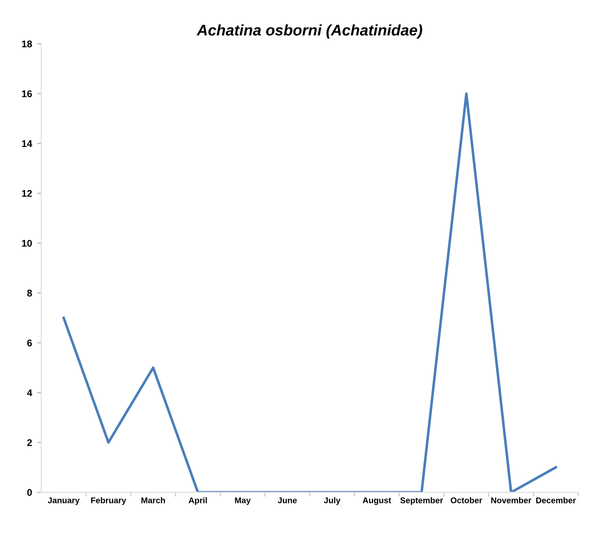 This screenshot has height=547, width=590. What do you see at coordinates (64, 501) in the screenshot?
I see `x-tick-label: January` at bounding box center [64, 501].